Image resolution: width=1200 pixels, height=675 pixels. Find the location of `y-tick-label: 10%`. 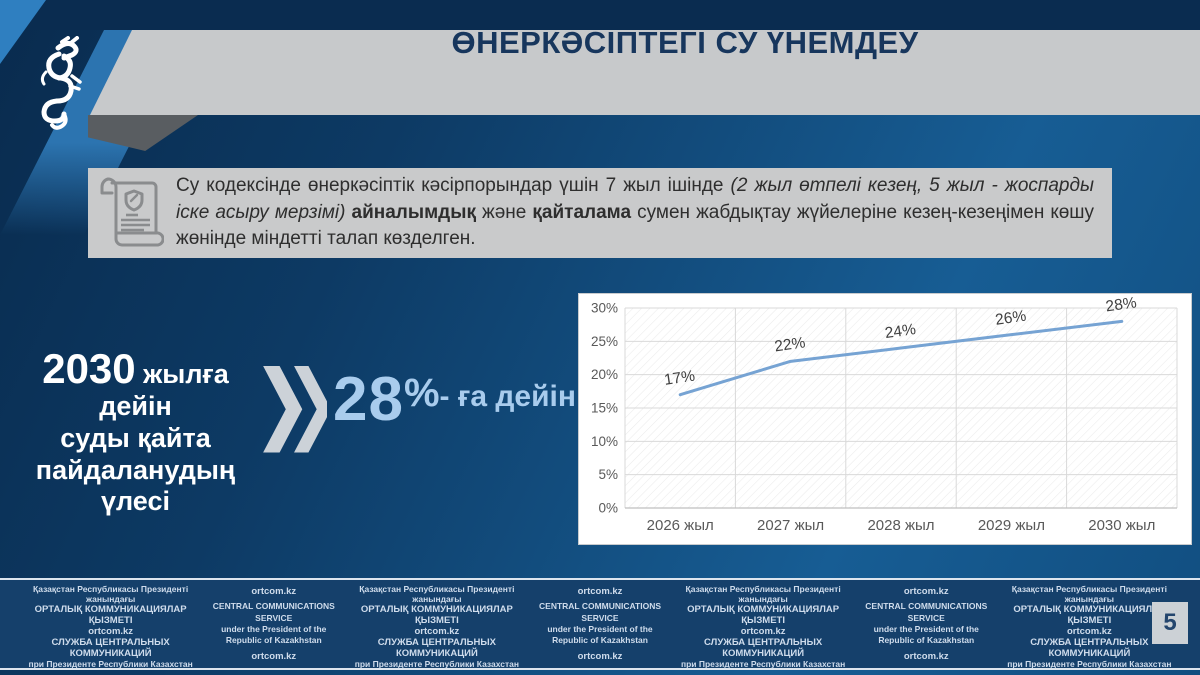

y-tick-label: 10% is located at coordinates (604, 441).